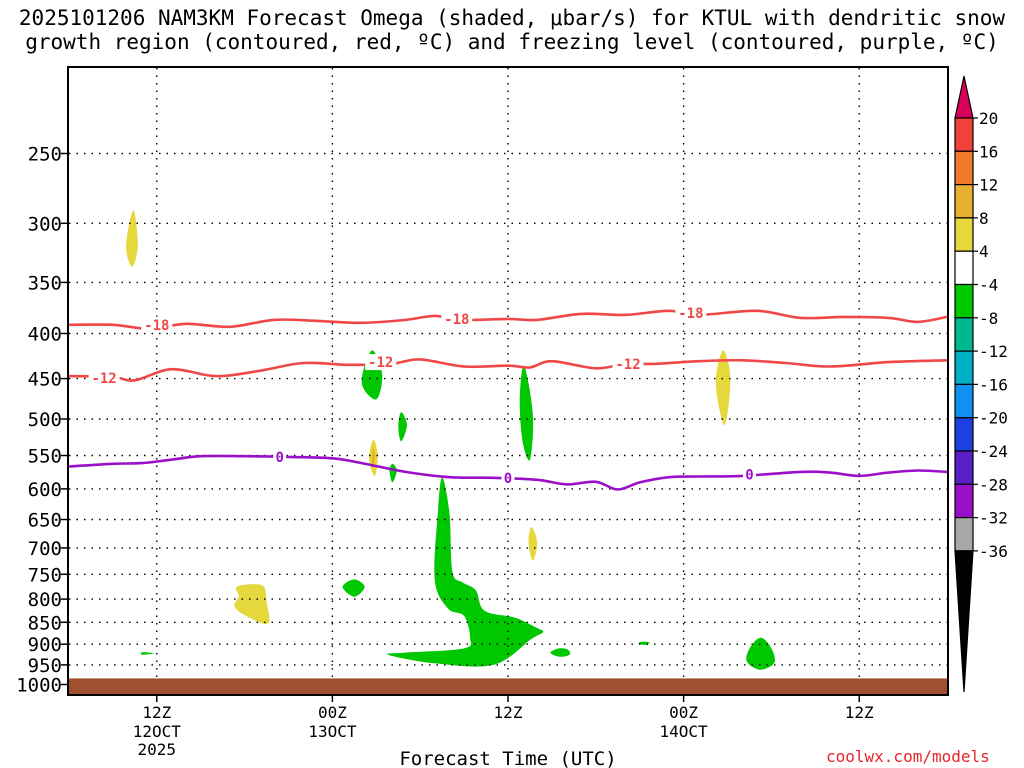 This screenshot has width=1024, height=768. I want to click on colorbar-label: -36, so click(993, 551).